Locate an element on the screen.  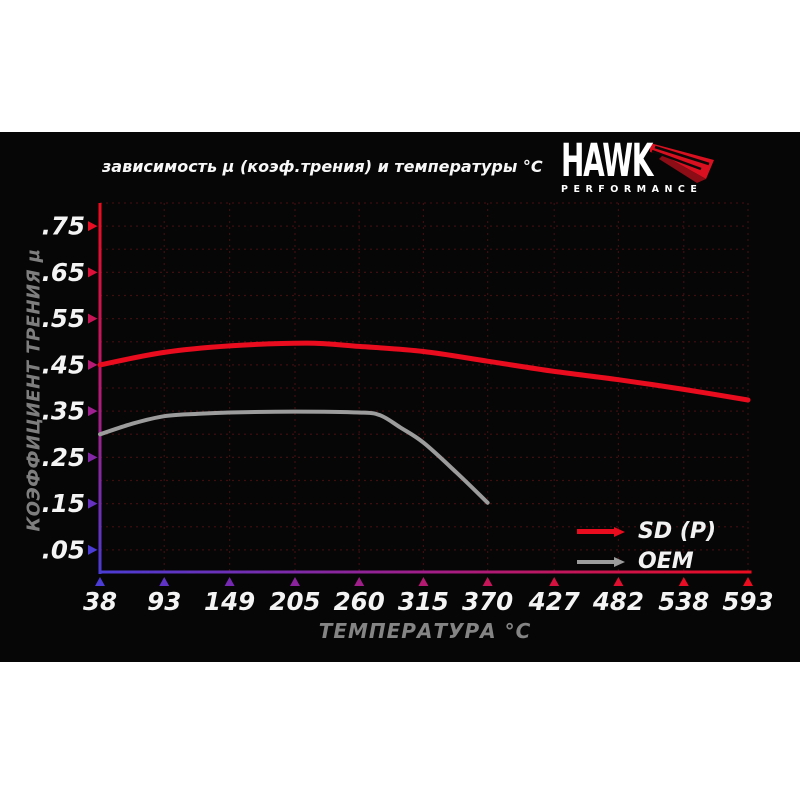
x-tick-label: 205 is located at coordinates (294, 601).